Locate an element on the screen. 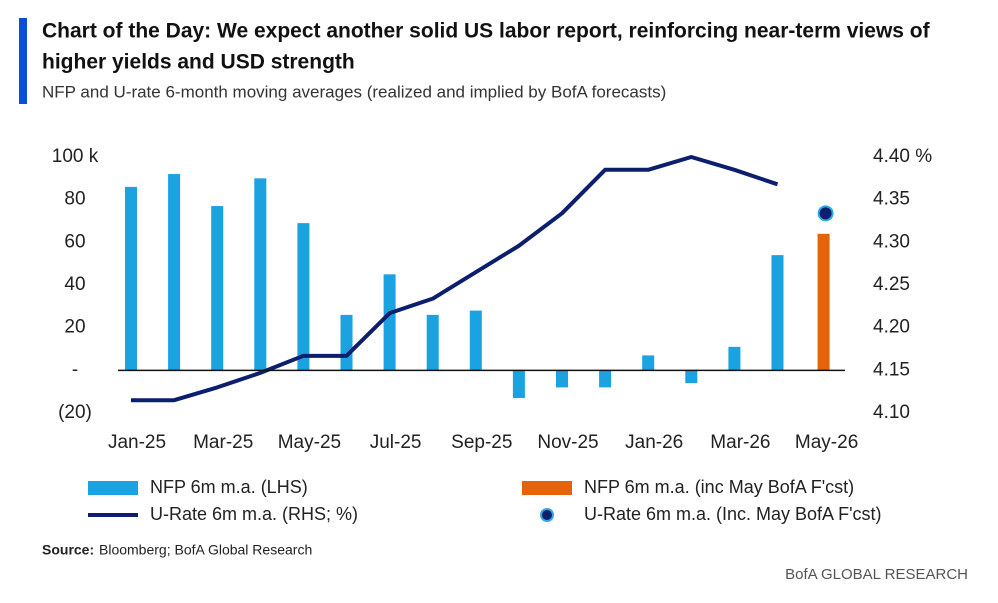 The image size is (998, 603). x-tick-label: Mar-26 is located at coordinates (740, 442).